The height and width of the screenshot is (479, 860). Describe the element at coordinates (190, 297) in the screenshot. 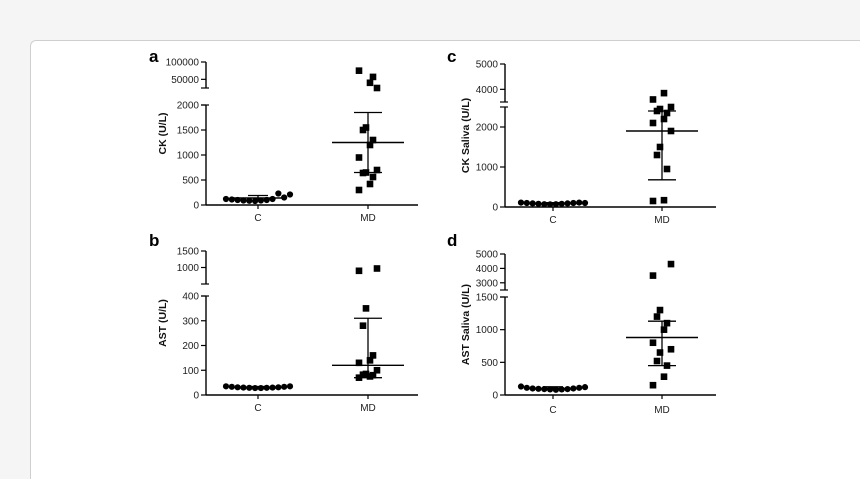

I see `y-tick-label: 400` at that location.